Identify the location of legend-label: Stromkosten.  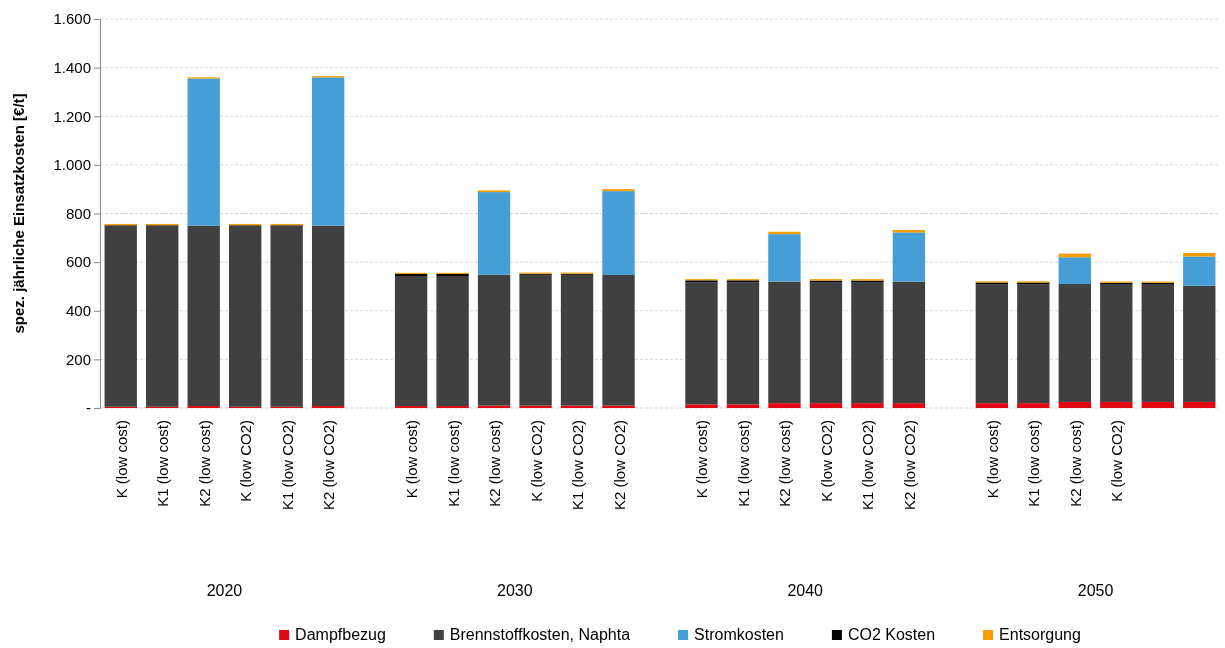
(739, 634).